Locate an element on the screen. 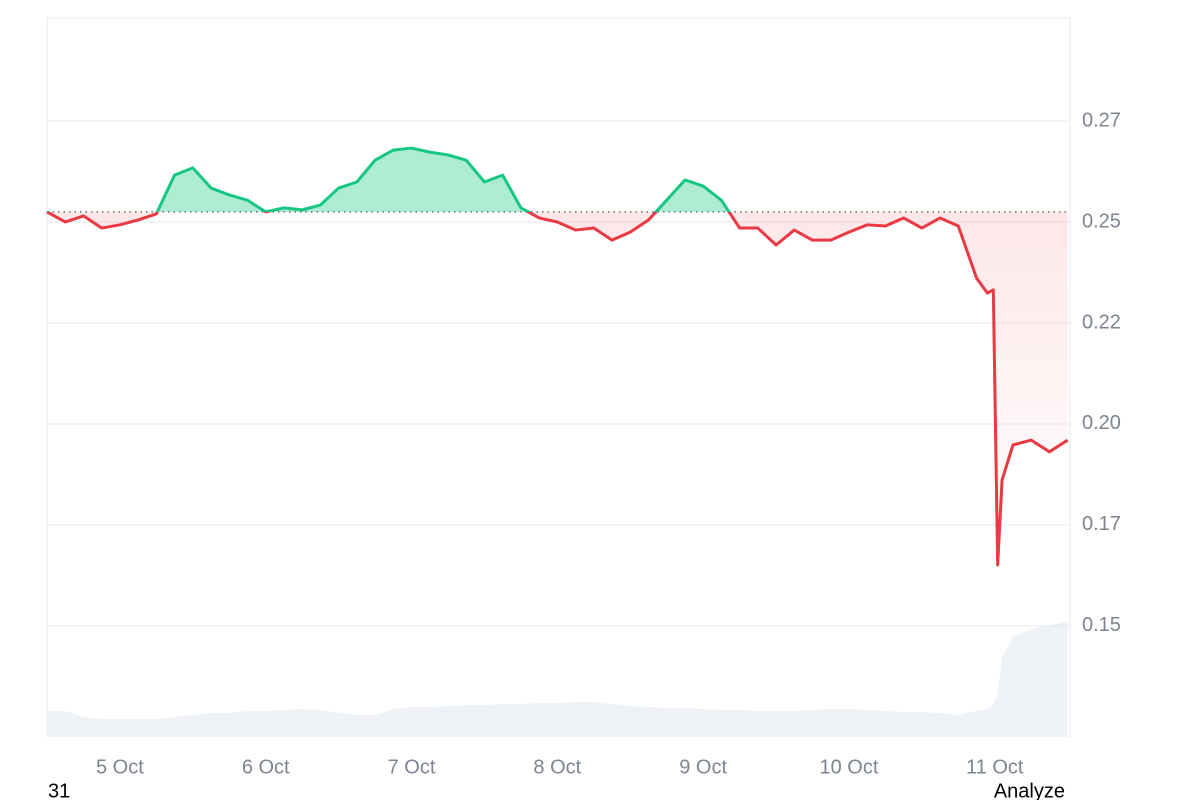 This screenshot has width=1200, height=805. y-tick-label: 0.27 is located at coordinates (1101, 120).